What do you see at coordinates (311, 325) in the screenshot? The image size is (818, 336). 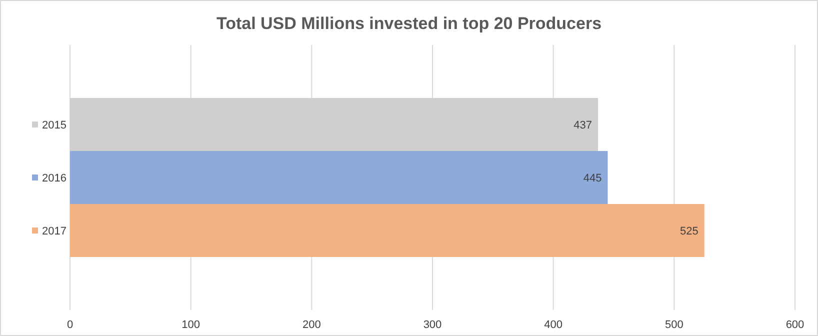 I see `x-tick-label: 200` at bounding box center [311, 325].